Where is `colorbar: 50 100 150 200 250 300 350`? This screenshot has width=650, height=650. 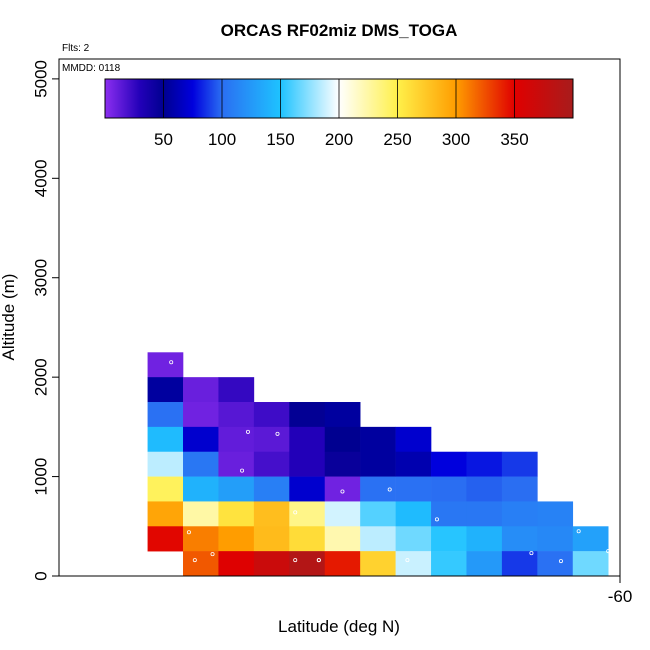 colorbar: 50 100 150 200 250 300 350 is located at coordinates (339, 113).